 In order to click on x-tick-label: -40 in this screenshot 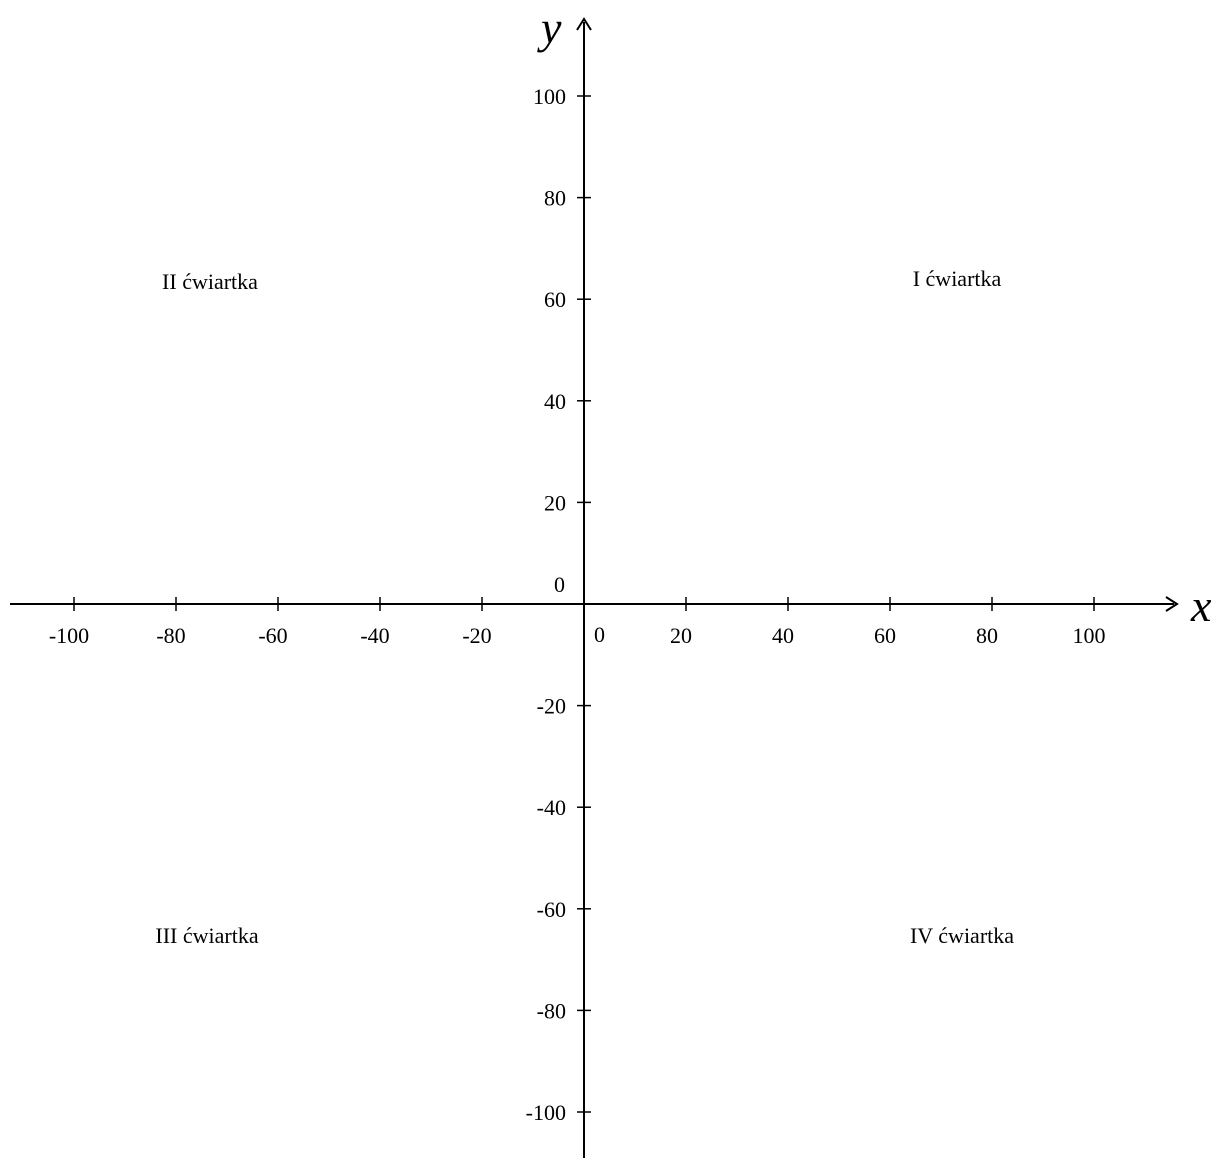, I will do `click(374, 635)`.